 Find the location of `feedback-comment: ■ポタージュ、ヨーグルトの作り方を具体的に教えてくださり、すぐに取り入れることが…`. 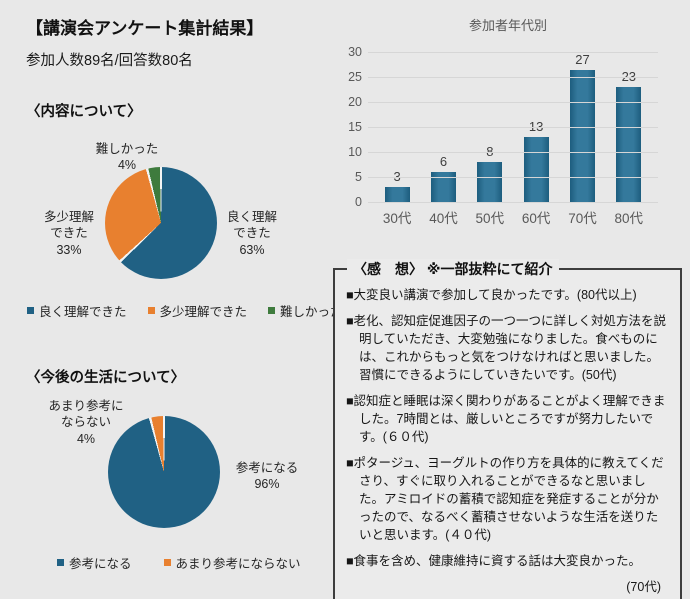

feedback-comment: ■ポタージュ、ヨーグルトの作り方を具体的に教えてくださり、すぐに取り入れることが… is located at coordinates (505, 499).